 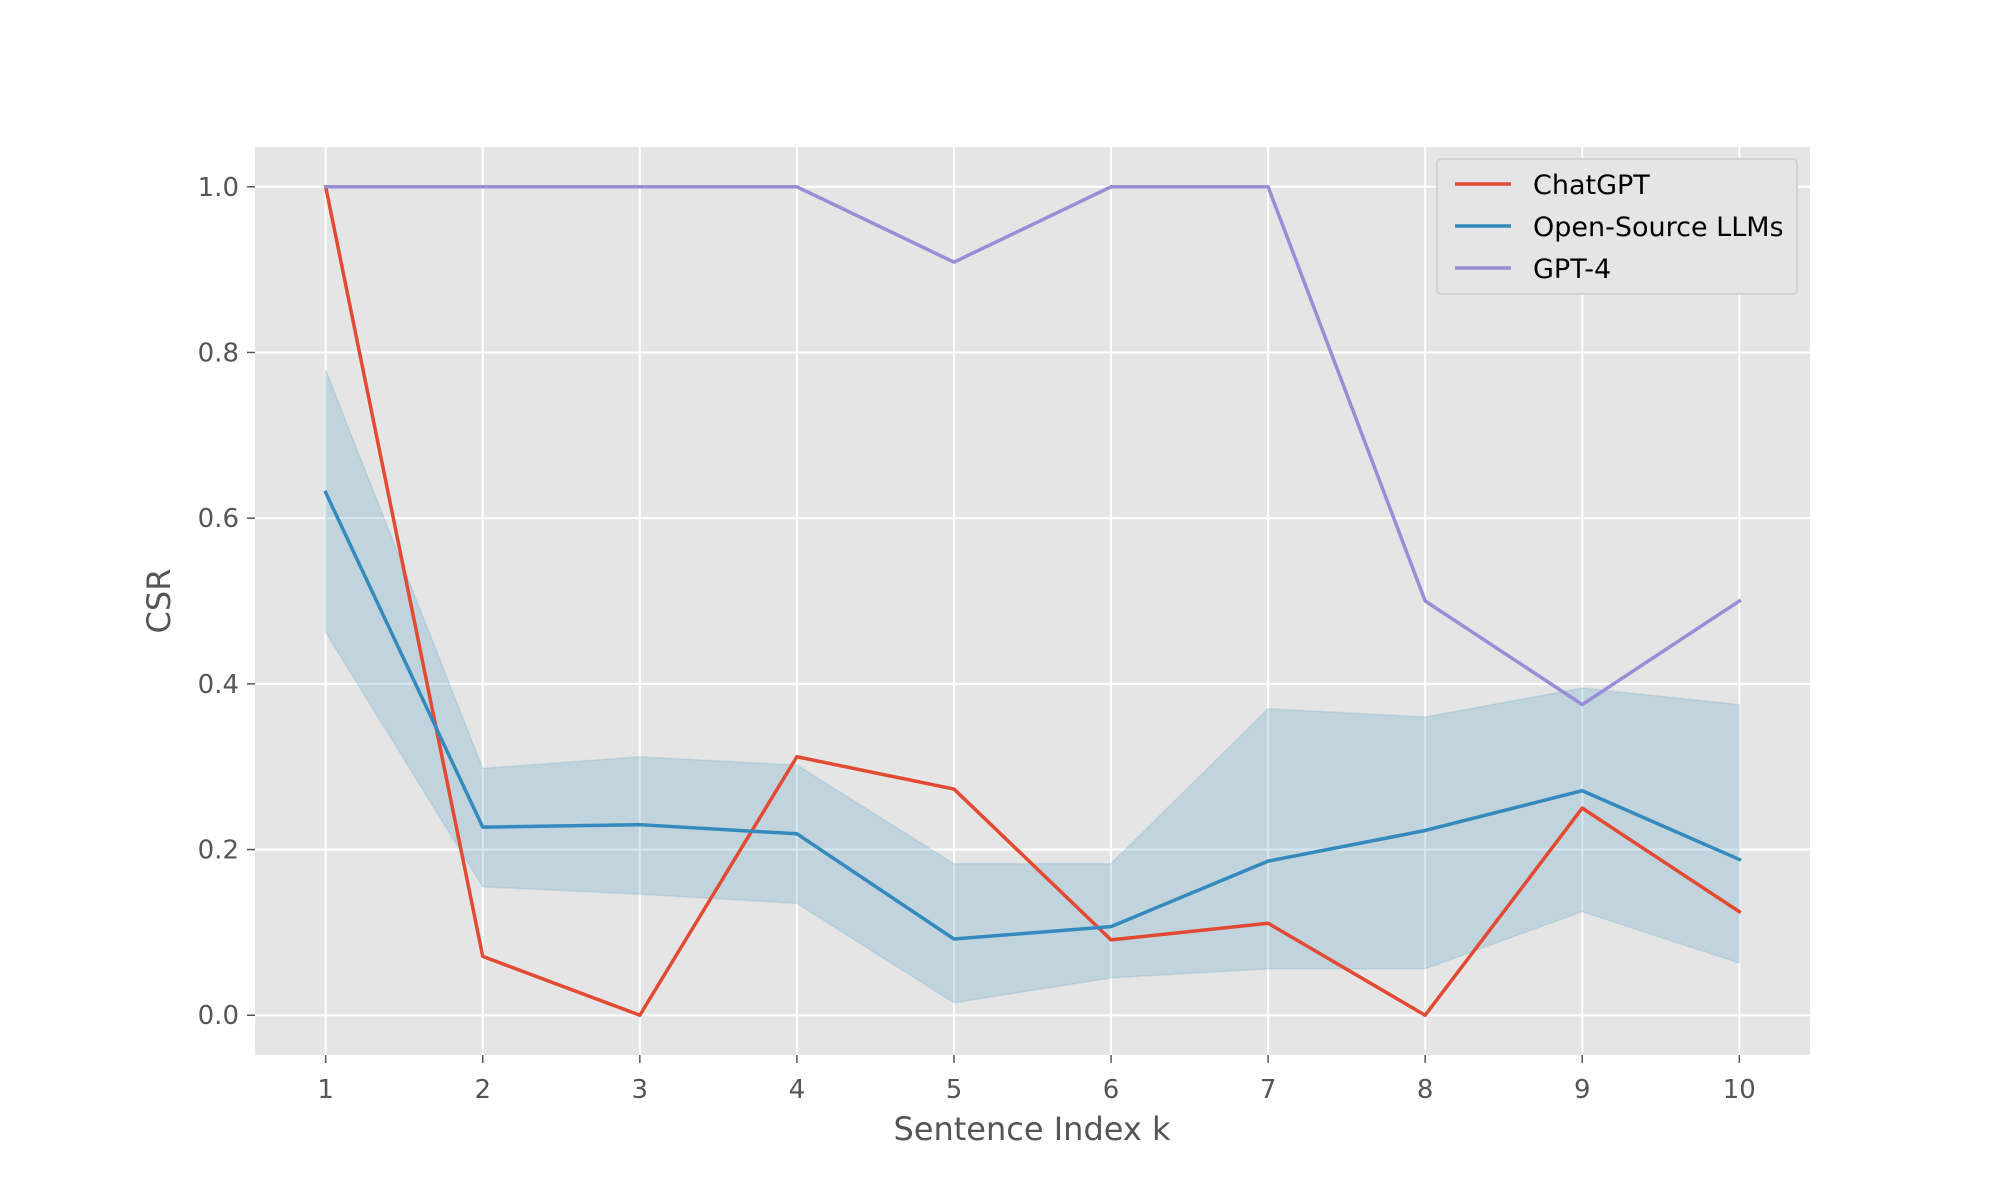 I want to click on y-tick-label: 0.0, so click(x=218, y=1016).